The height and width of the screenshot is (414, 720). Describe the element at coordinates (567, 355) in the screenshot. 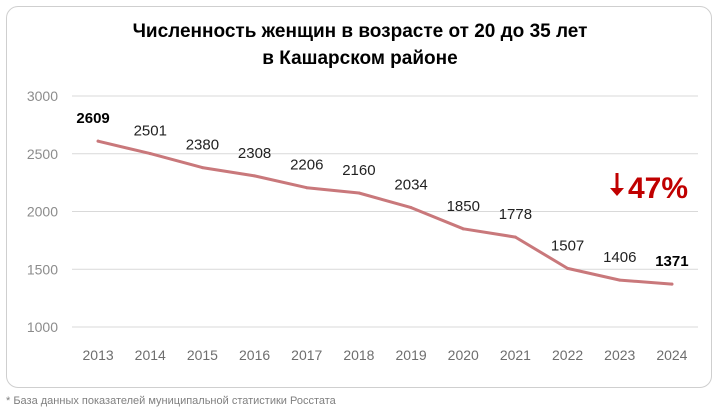

I see `x-tick-label: 2022` at that location.